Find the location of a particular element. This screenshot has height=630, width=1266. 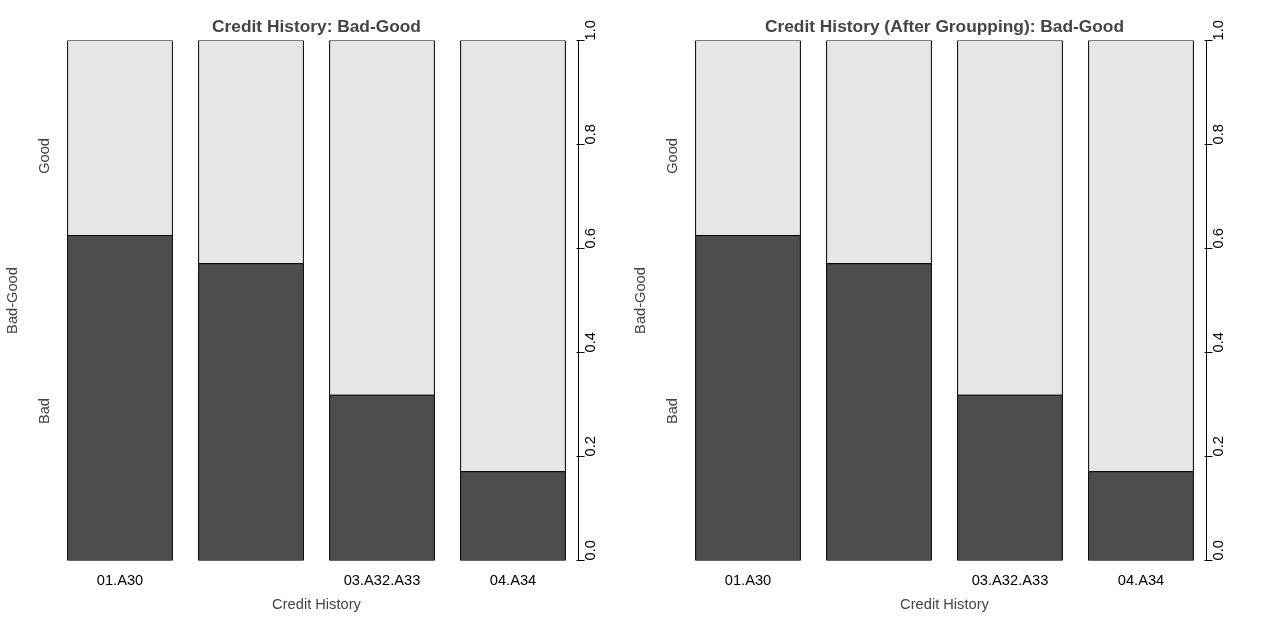

chart-title: Credit History: Bad-Good is located at coordinates (316, 25).